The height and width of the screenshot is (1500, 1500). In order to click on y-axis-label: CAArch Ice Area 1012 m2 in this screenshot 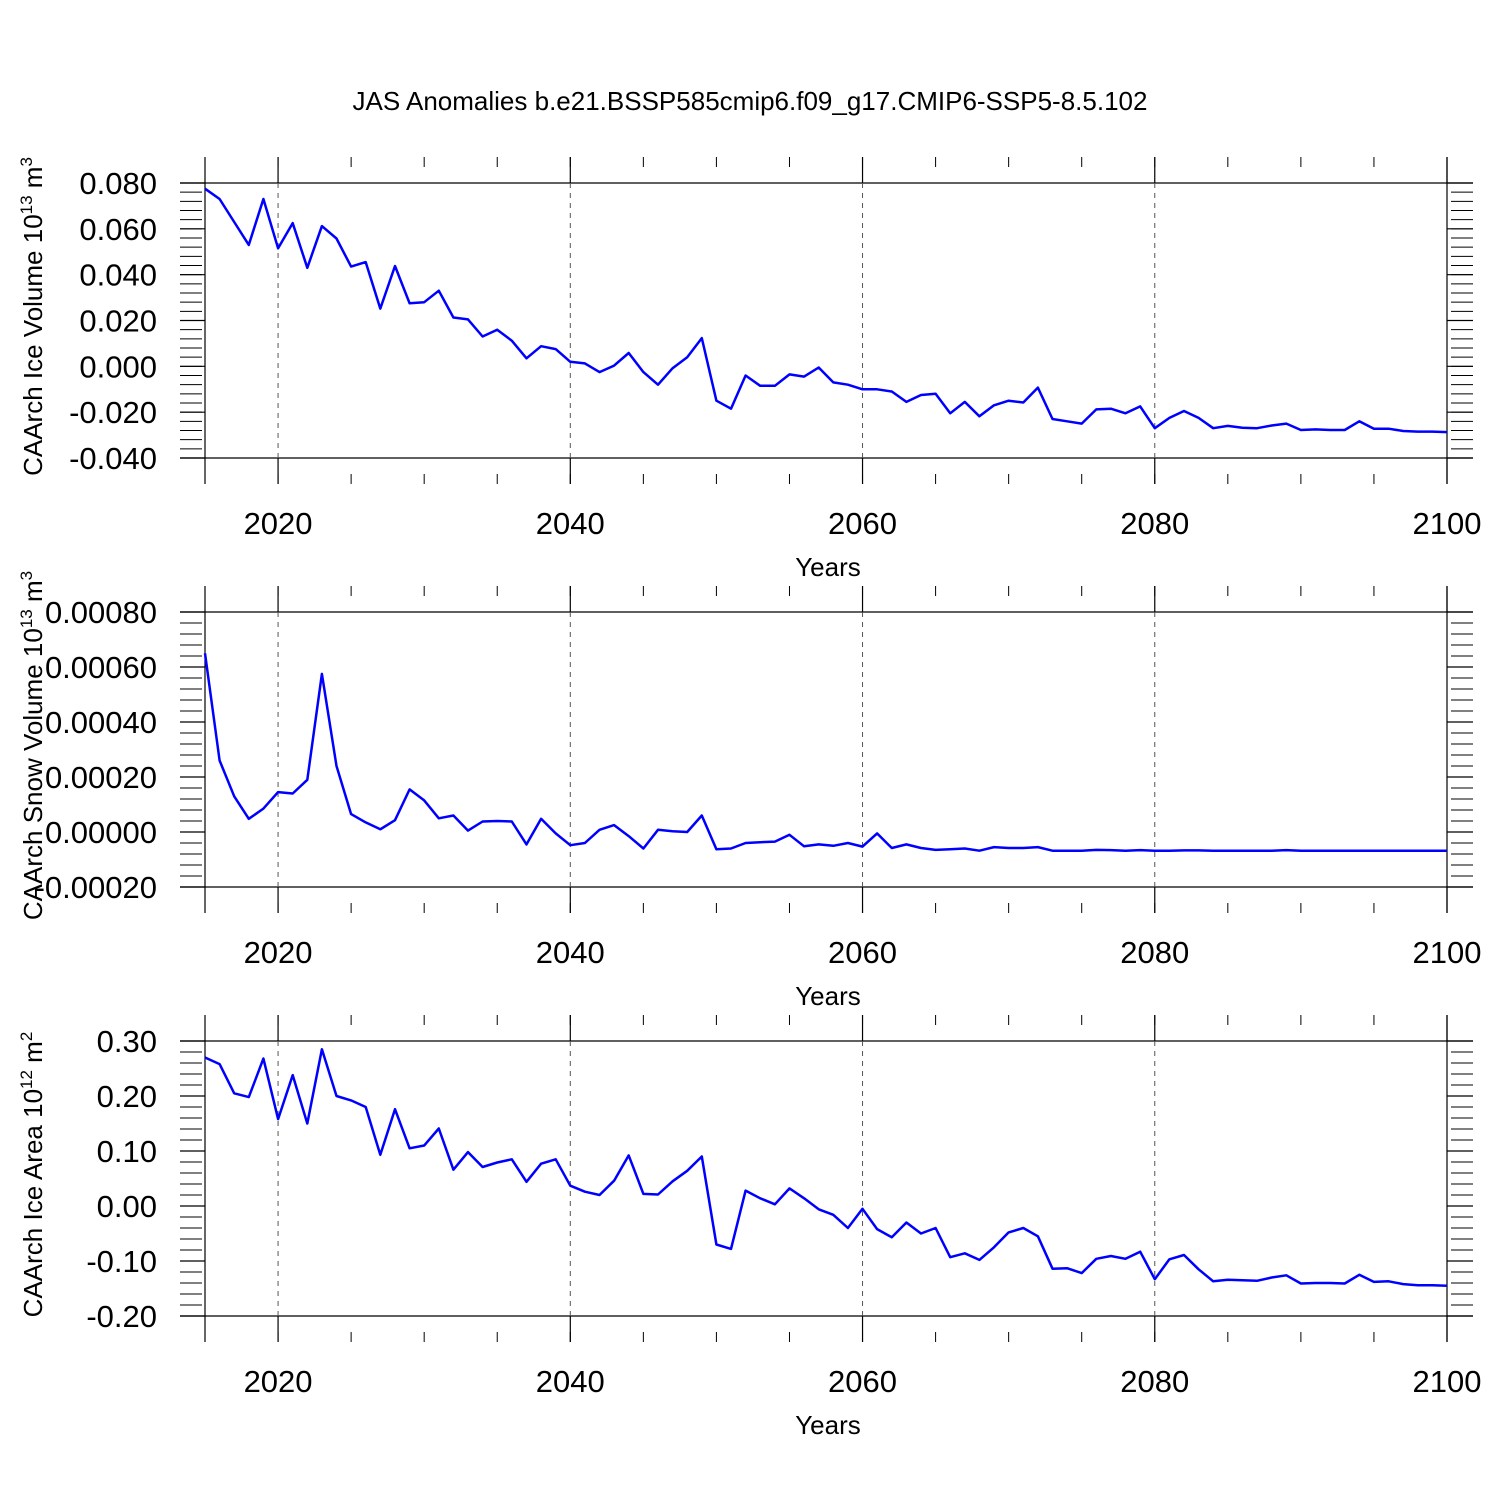, I will do `click(32, 1175)`.